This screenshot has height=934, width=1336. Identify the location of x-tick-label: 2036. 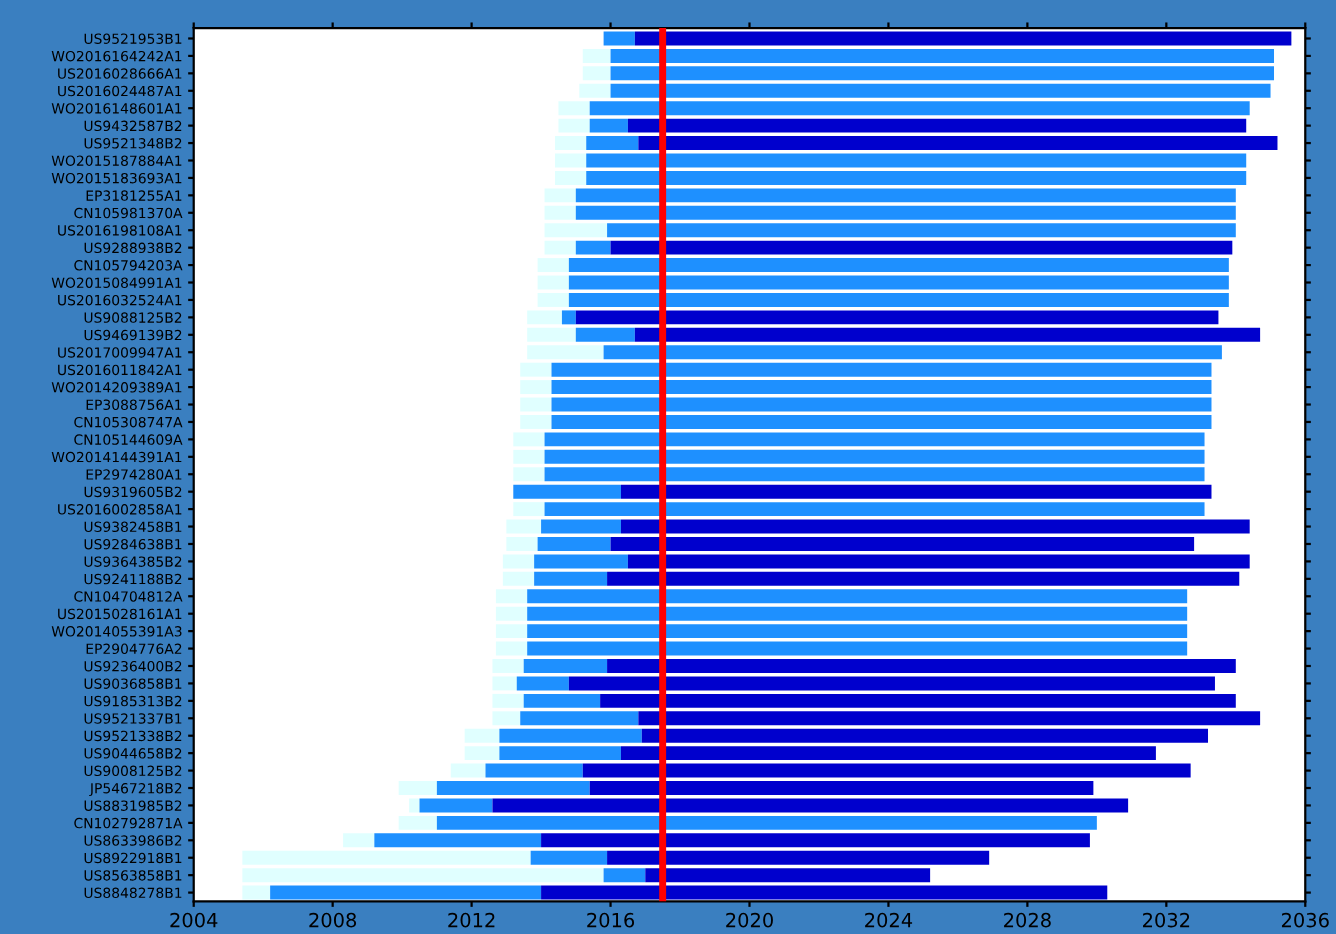
(1305, 920).